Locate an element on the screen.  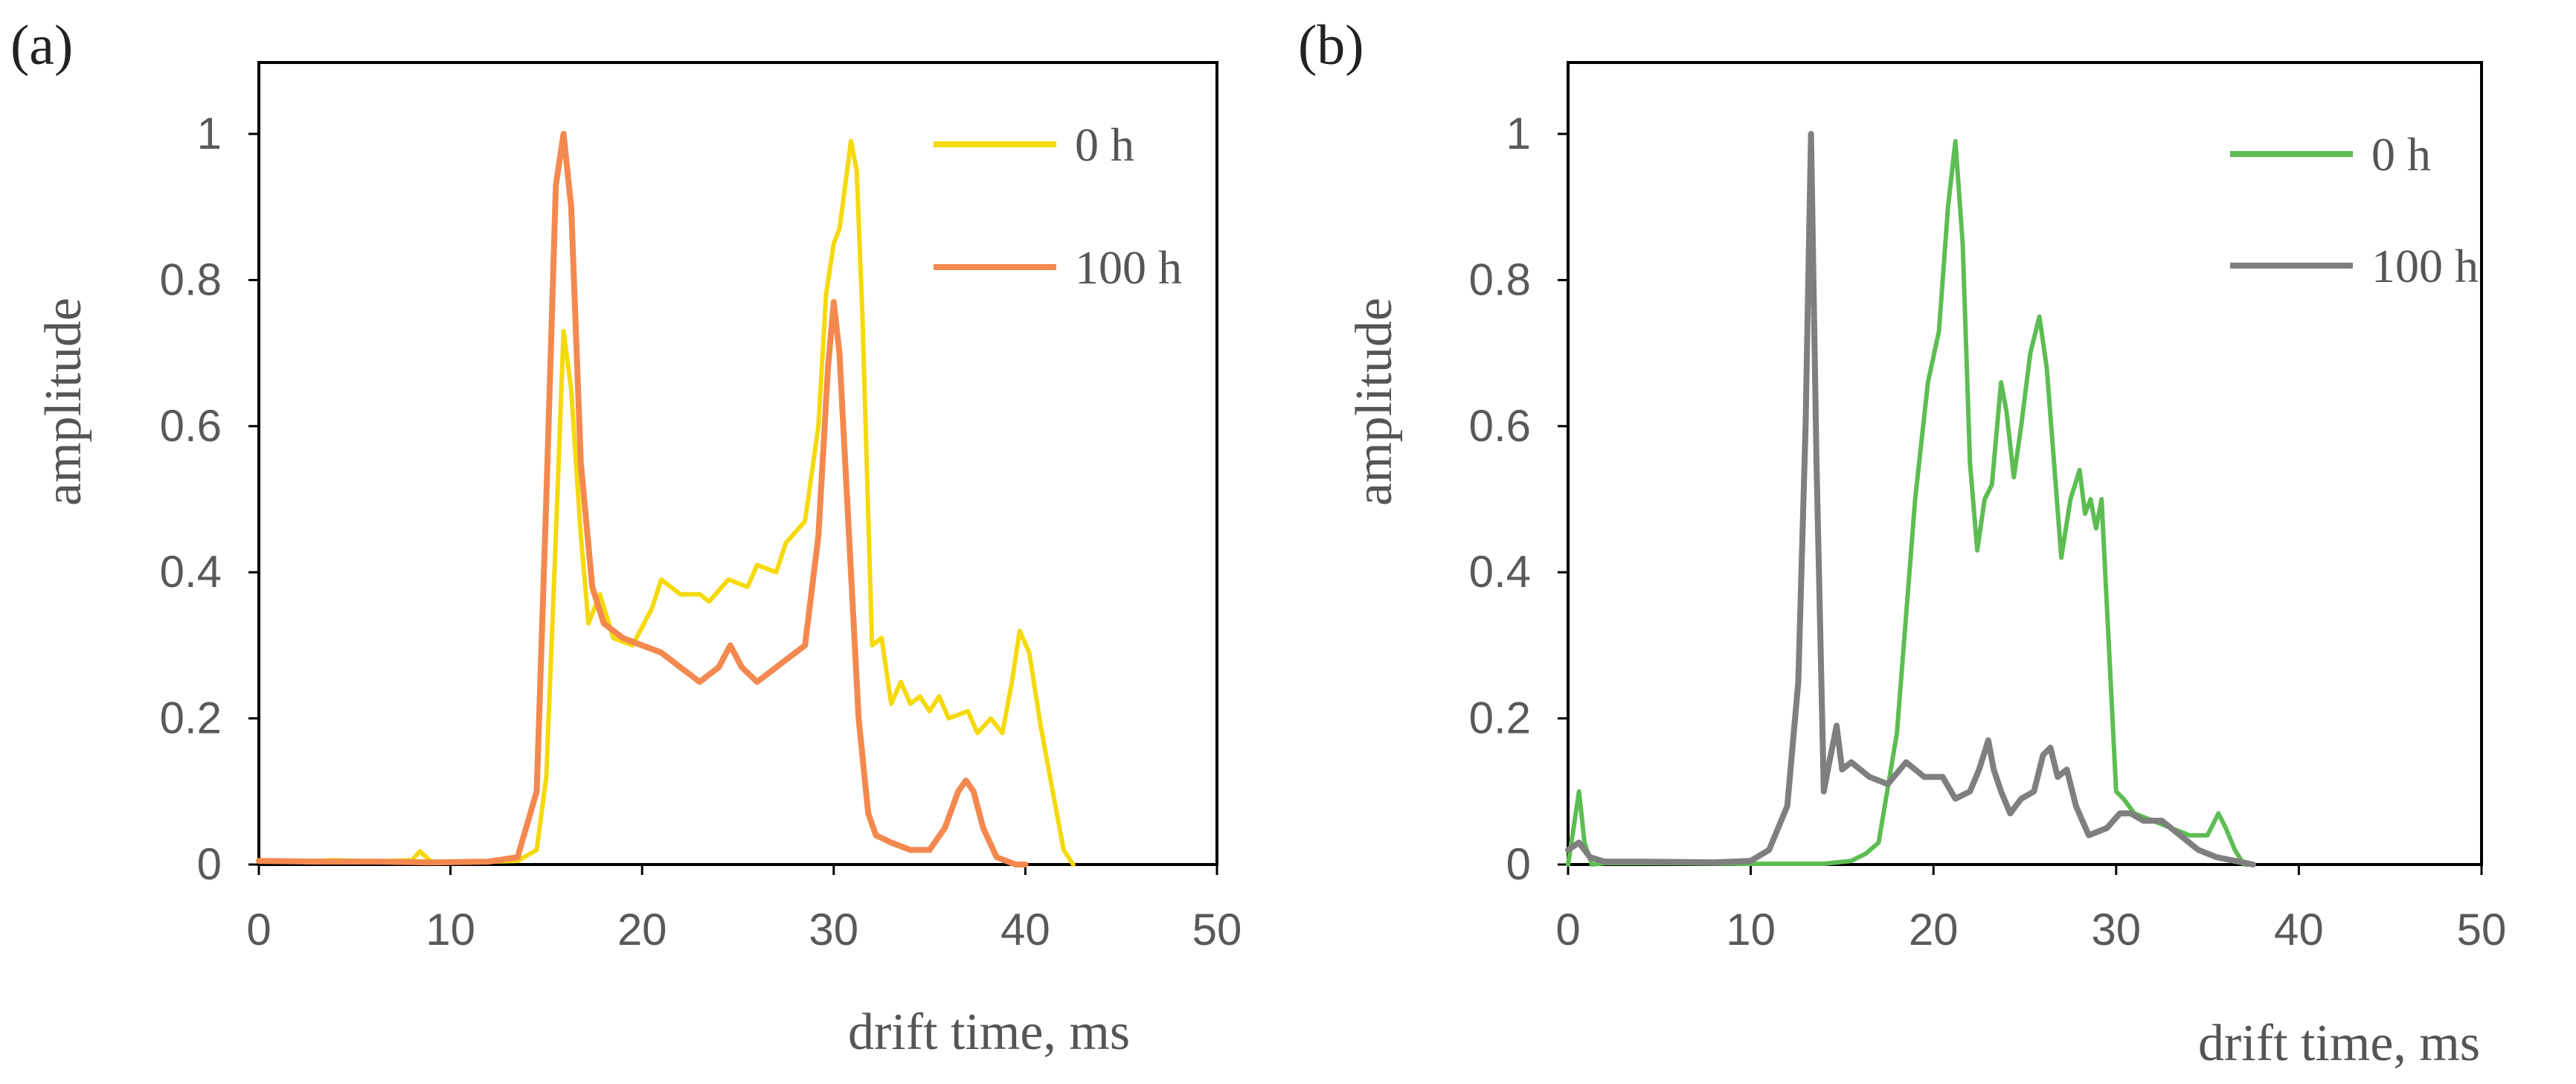
panel-label: (a) is located at coordinates (41, 45).